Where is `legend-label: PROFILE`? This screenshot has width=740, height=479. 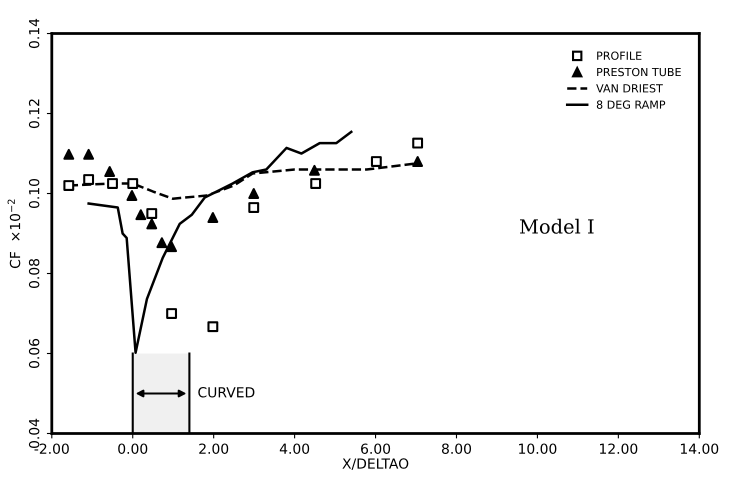 legend-label: PROFILE is located at coordinates (619, 56).